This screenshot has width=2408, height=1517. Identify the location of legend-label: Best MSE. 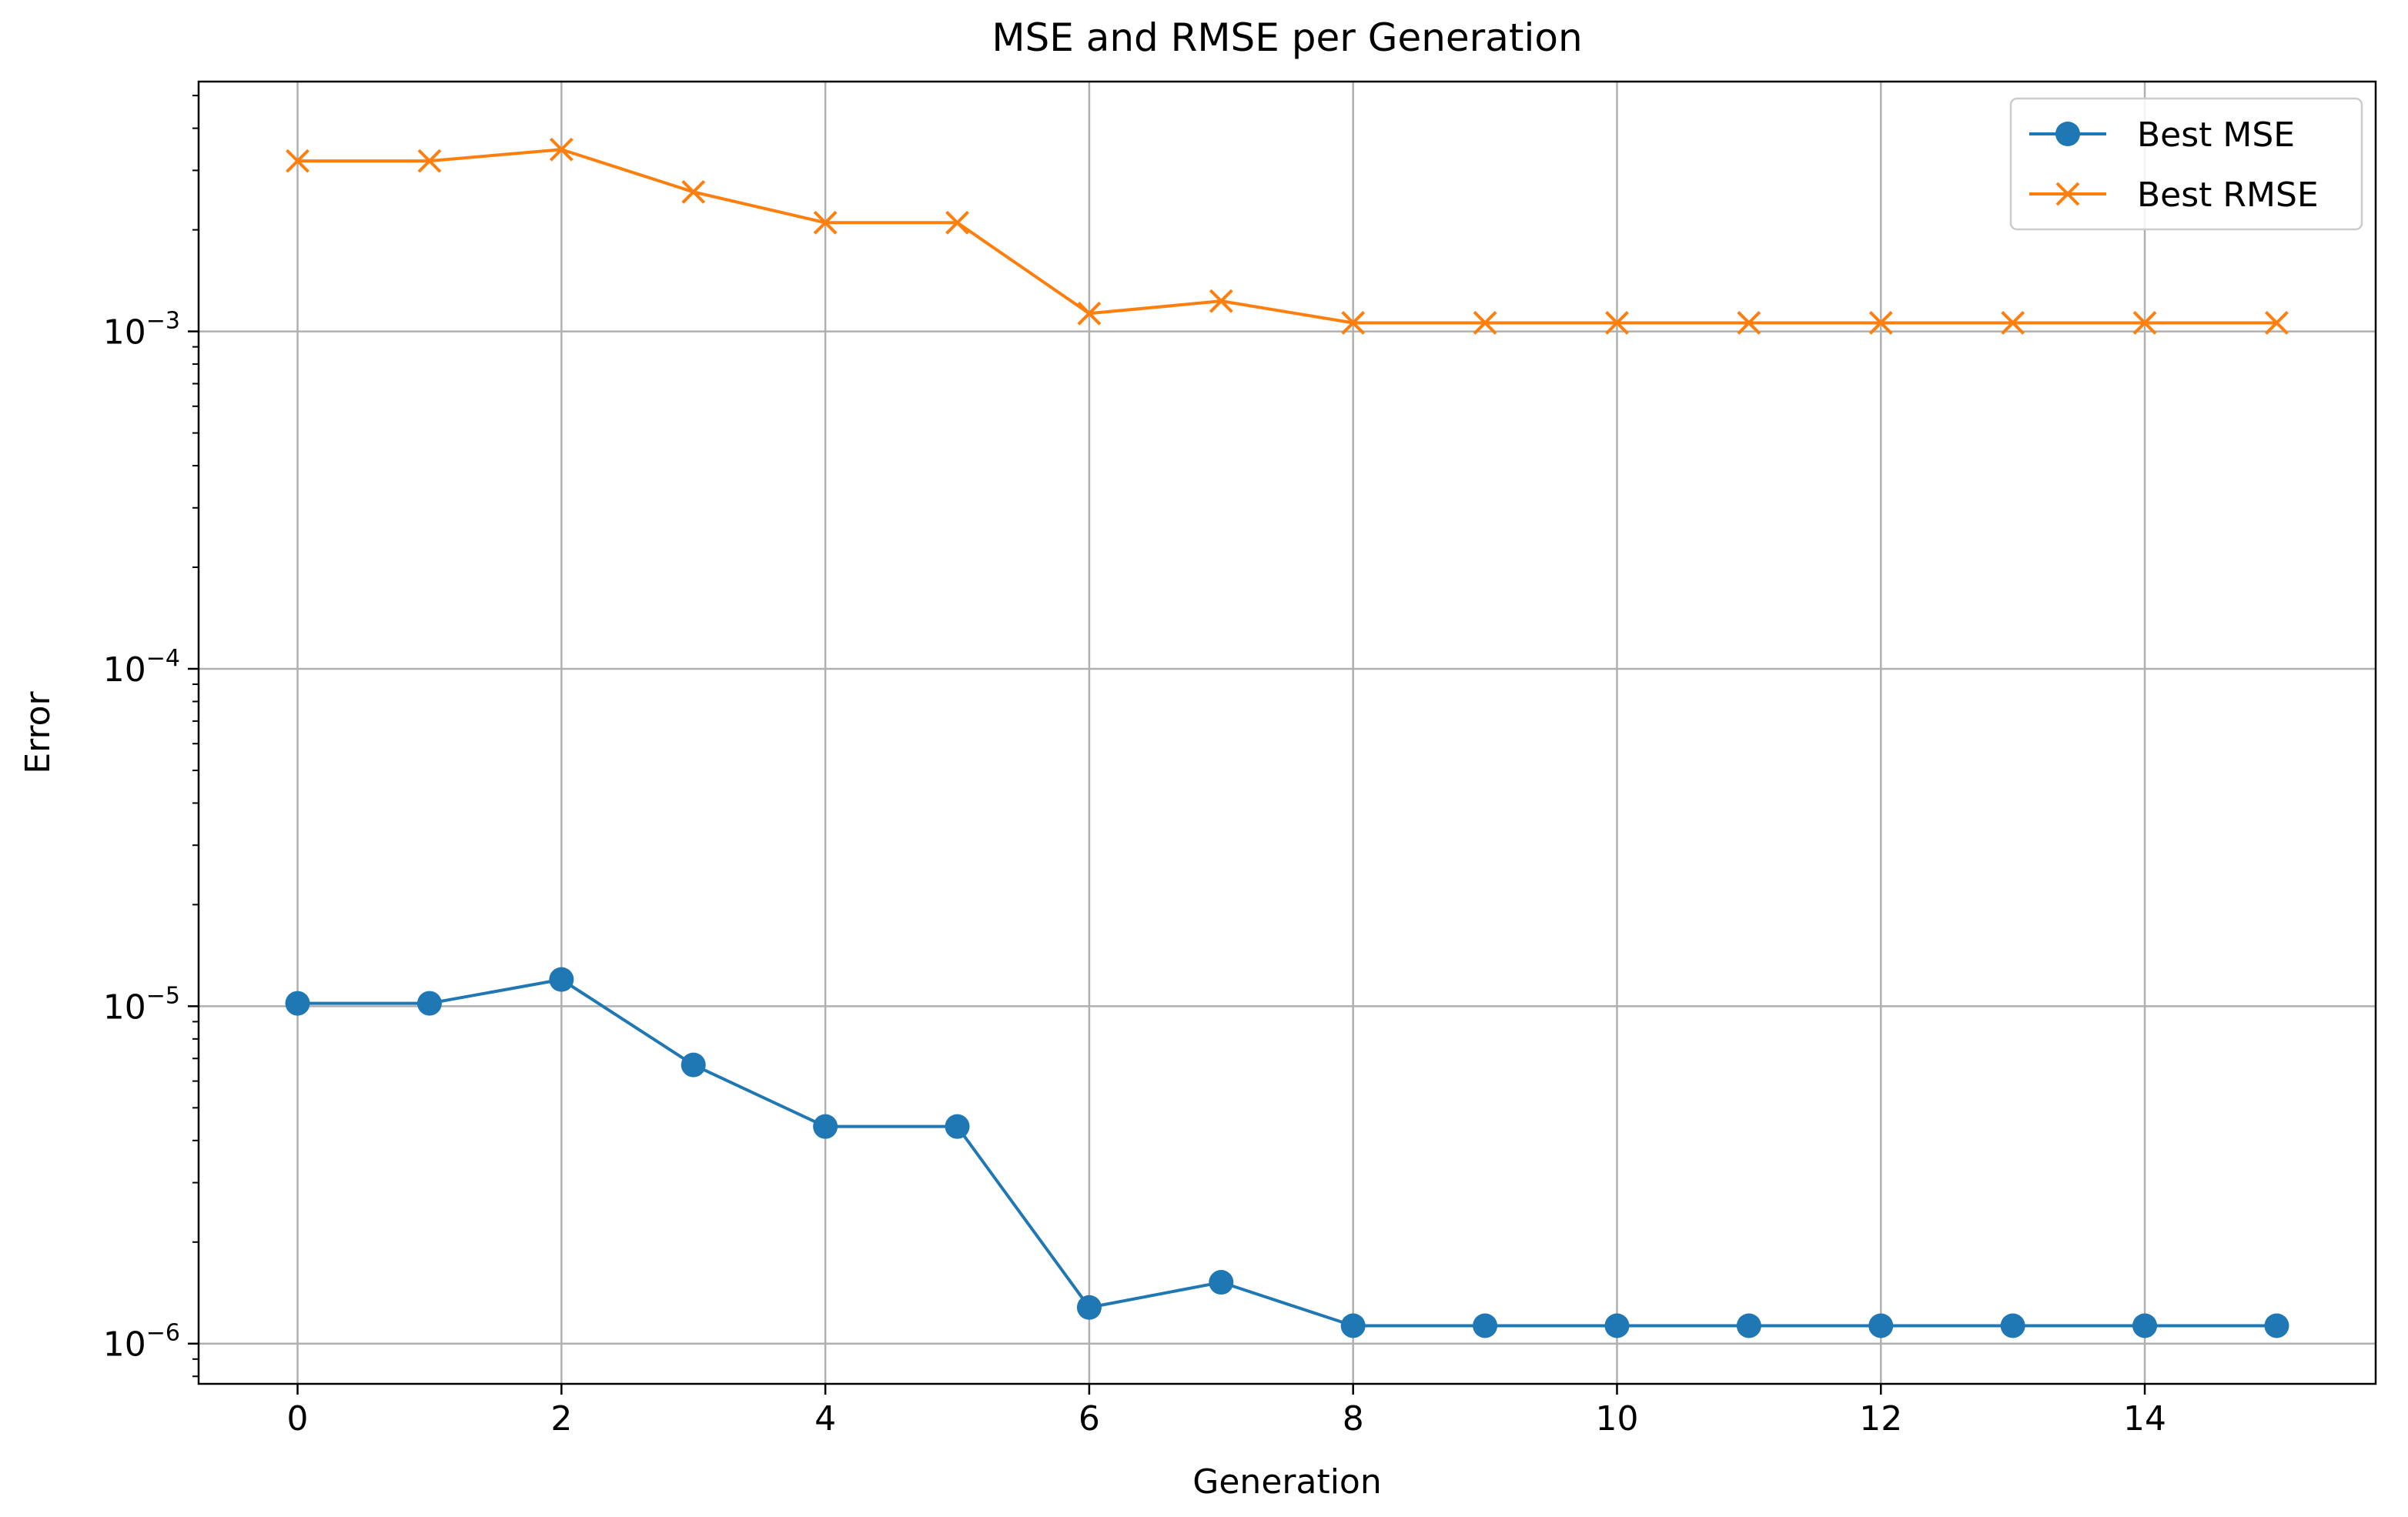
(2216, 135).